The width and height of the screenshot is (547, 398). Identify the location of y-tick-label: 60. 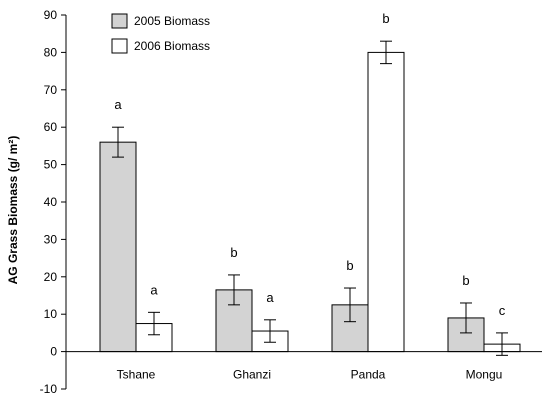
(51, 127).